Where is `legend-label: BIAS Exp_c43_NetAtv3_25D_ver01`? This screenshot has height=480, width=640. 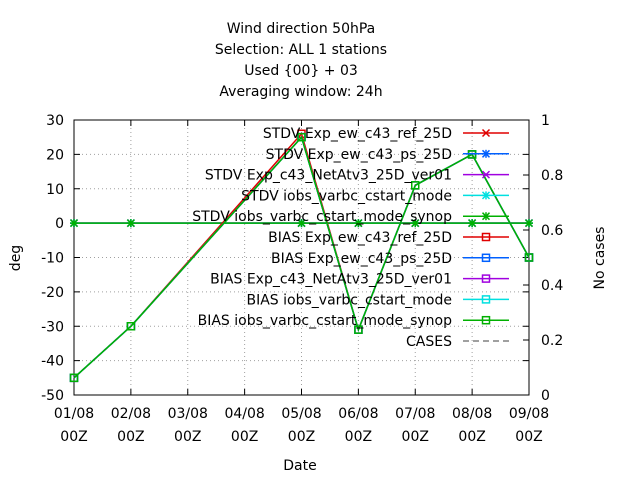
legend-label: BIAS Exp_c43_NetAtv3_25D_ver01 is located at coordinates (331, 280).